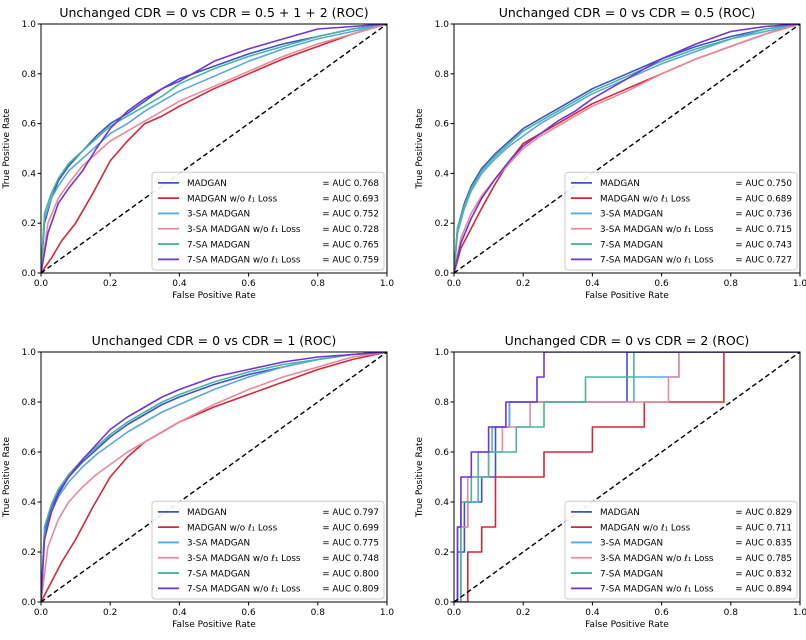 The width and height of the screenshot is (806, 640). What do you see at coordinates (763, 215) in the screenshot?
I see `legend-auc: = AUC 0.736` at bounding box center [763, 215].